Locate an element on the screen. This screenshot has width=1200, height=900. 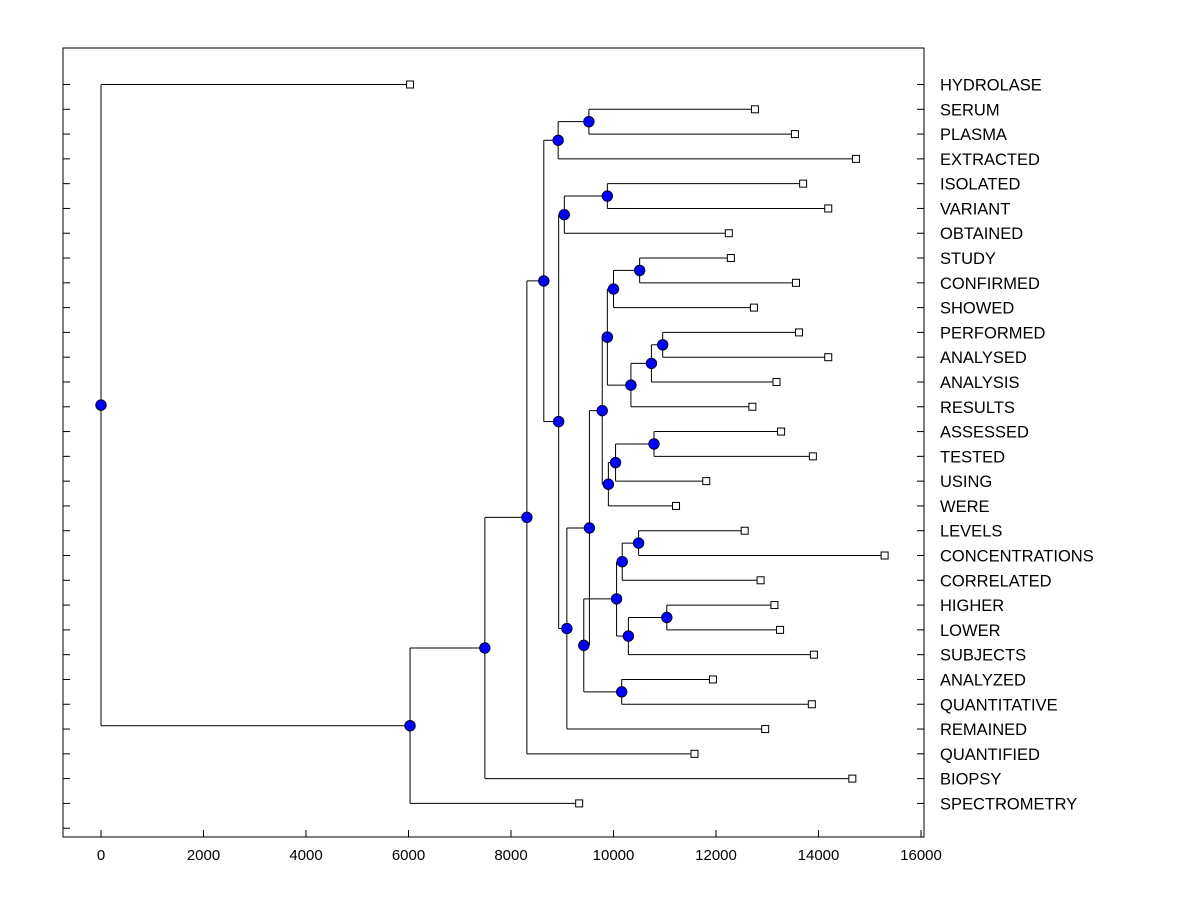
leaf-label: SHOWED is located at coordinates (977, 309).